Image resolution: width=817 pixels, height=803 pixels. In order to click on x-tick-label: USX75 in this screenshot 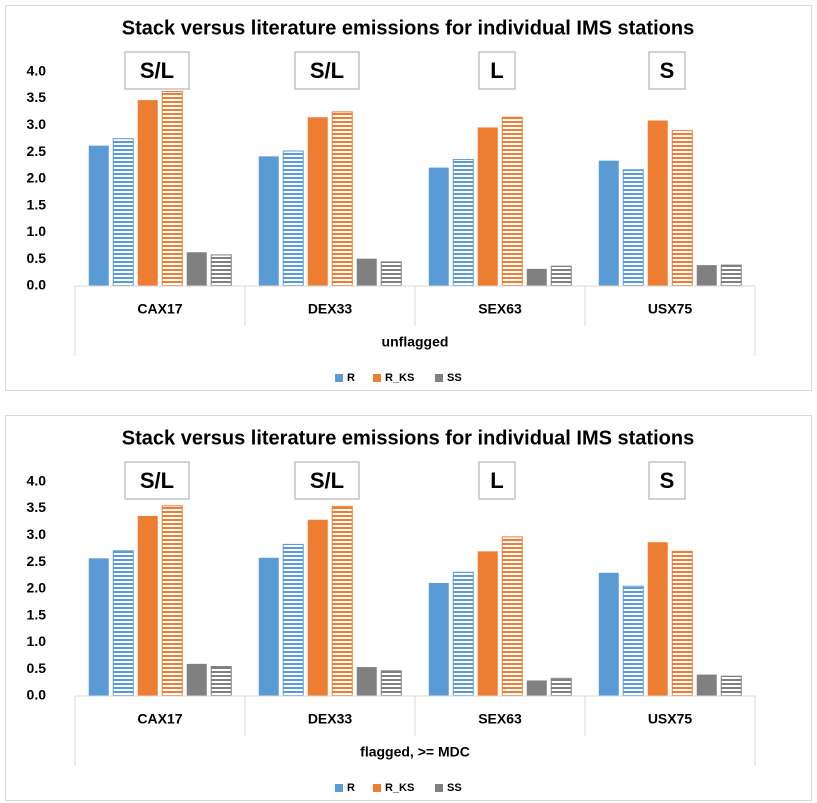, I will do `click(670, 719)`.